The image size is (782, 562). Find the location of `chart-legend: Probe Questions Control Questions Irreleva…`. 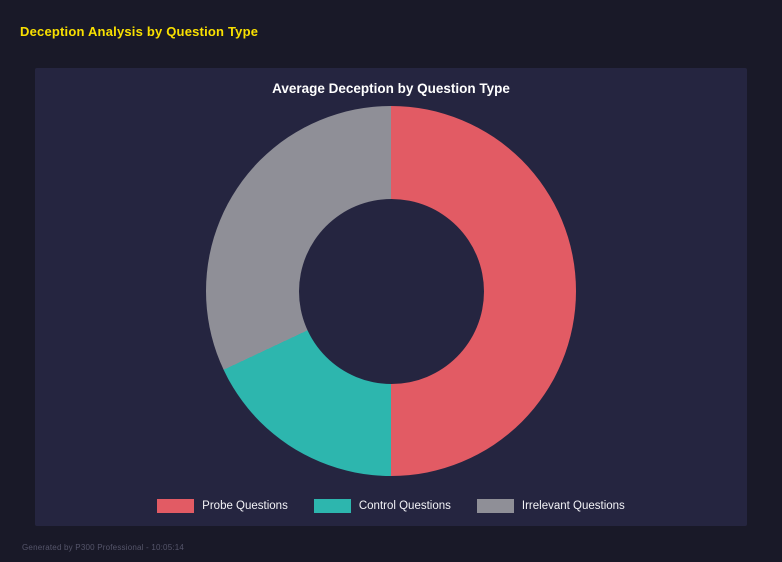

chart-legend: Probe Questions Control Questions Irreleva… is located at coordinates (391, 506).